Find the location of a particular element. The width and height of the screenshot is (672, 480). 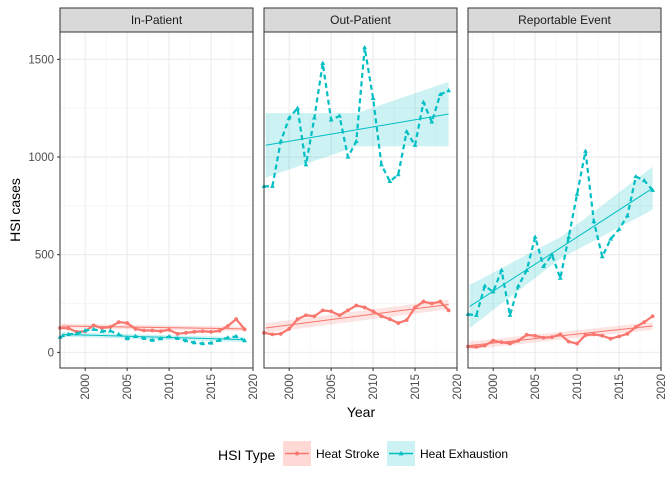

strip-reportable-event is located at coordinates (564, 20).